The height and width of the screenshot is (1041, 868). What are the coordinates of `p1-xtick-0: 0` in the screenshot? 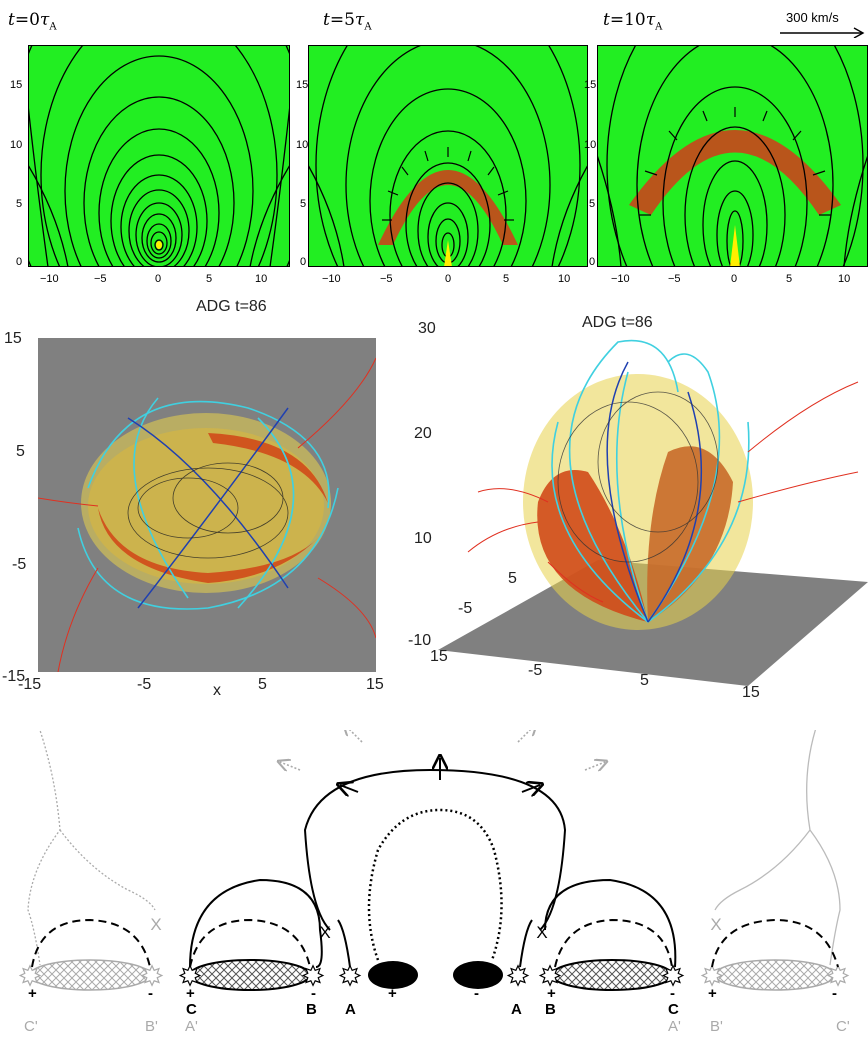 It's located at (158, 279).